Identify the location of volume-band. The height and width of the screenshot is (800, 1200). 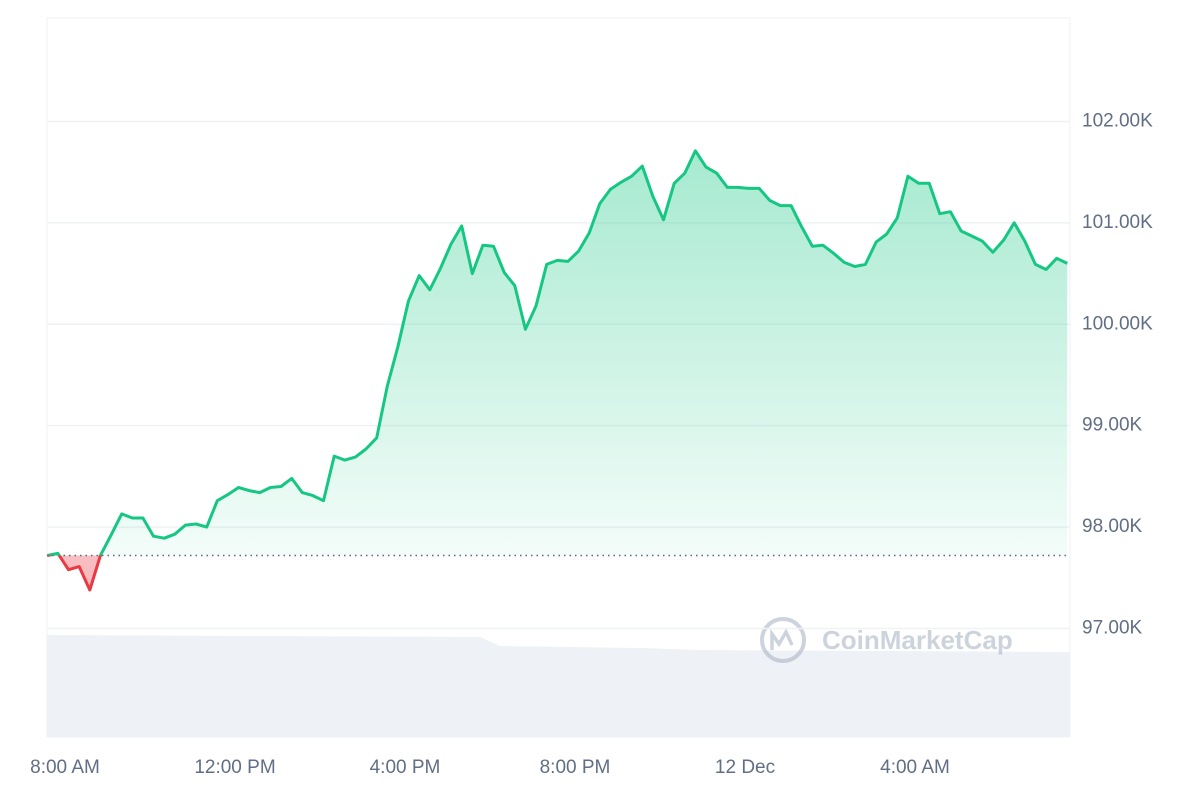
(558, 686).